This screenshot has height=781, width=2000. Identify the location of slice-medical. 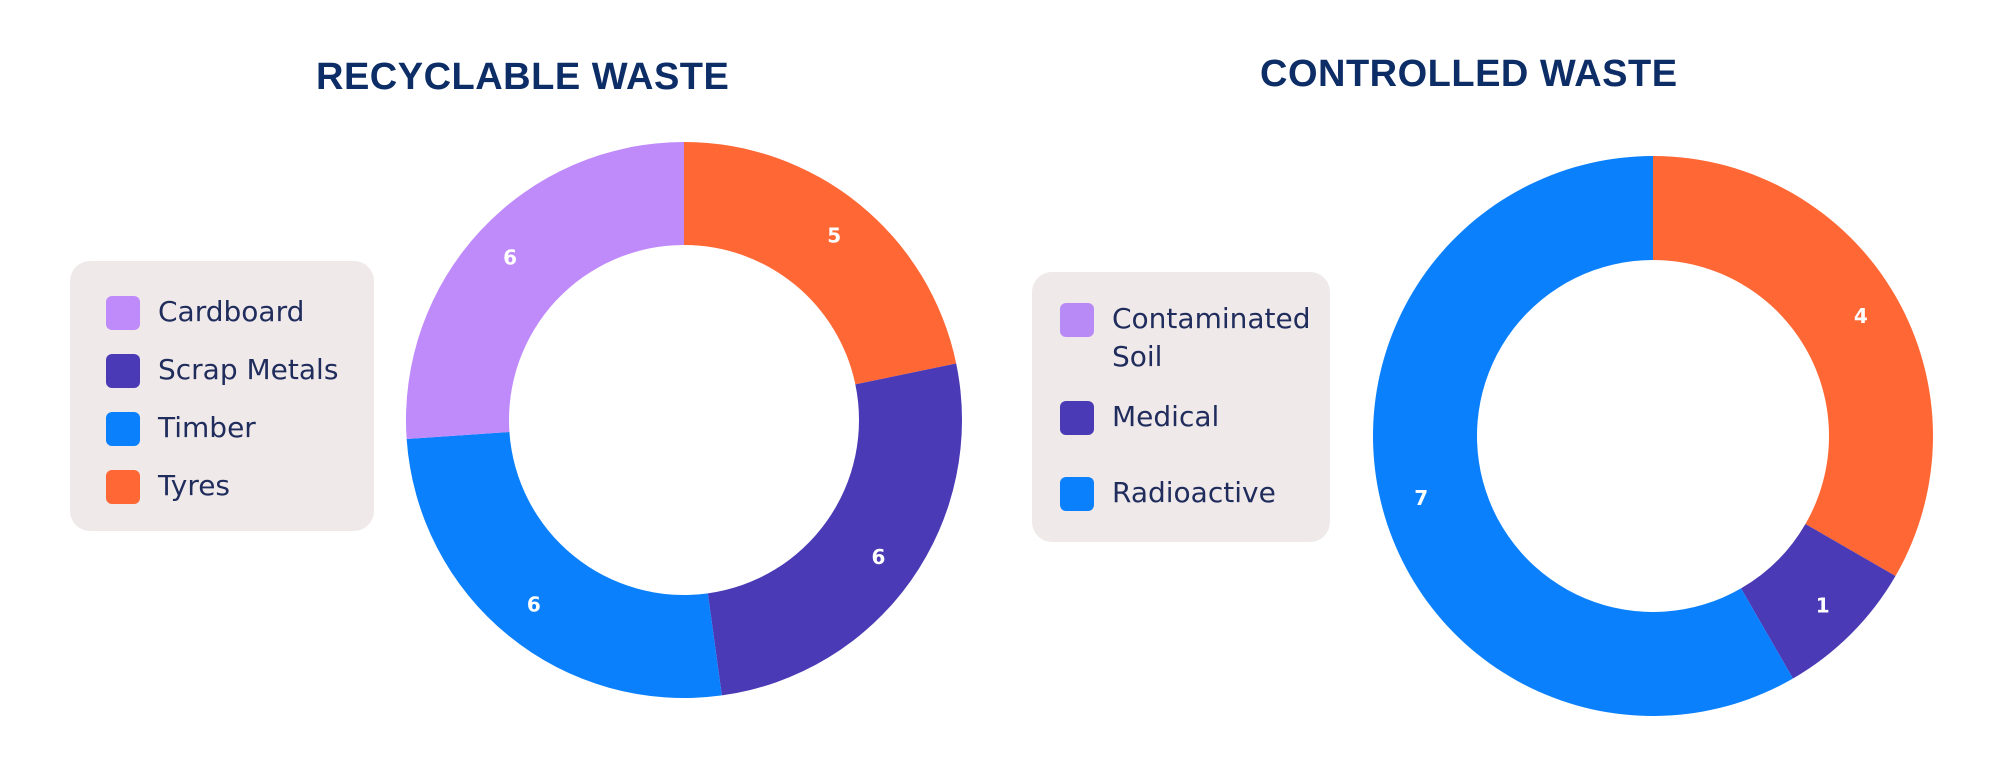
(1818, 601).